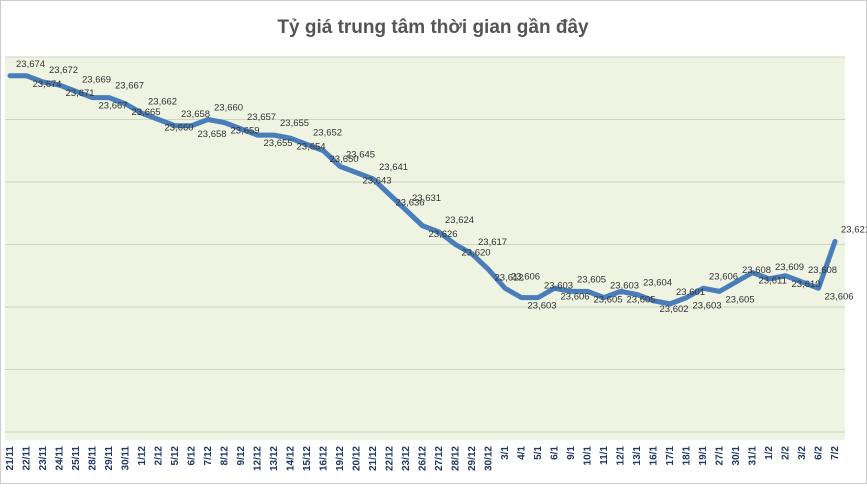 This screenshot has width=867, height=489. I want to click on data-label: 23,624, so click(459, 220).